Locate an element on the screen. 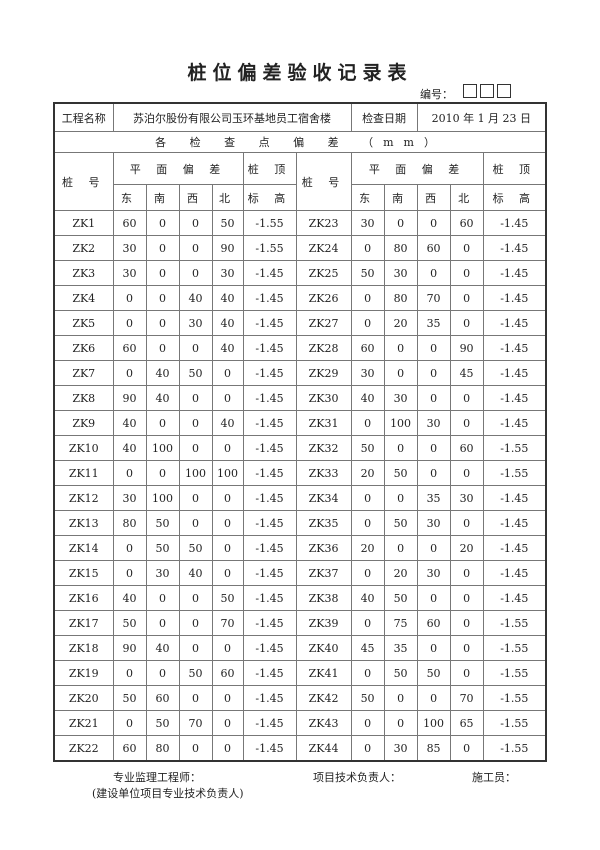 The width and height of the screenshot is (600, 850). south-cell: 30 is located at coordinates (162, 573).